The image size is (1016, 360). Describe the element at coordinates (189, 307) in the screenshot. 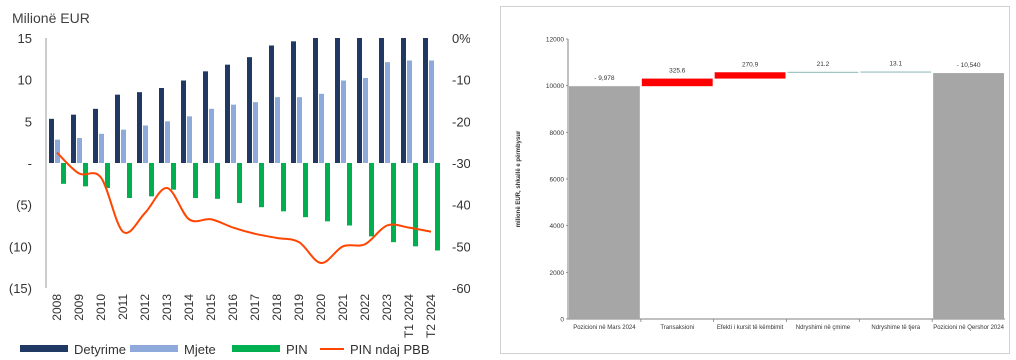

I see `x-tick-label: 2014` at that location.